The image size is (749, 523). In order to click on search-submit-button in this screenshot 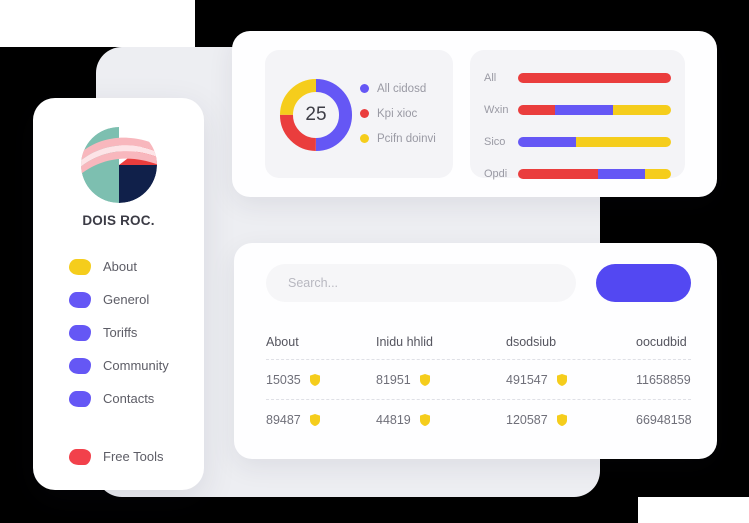, I will do `click(643, 283)`.